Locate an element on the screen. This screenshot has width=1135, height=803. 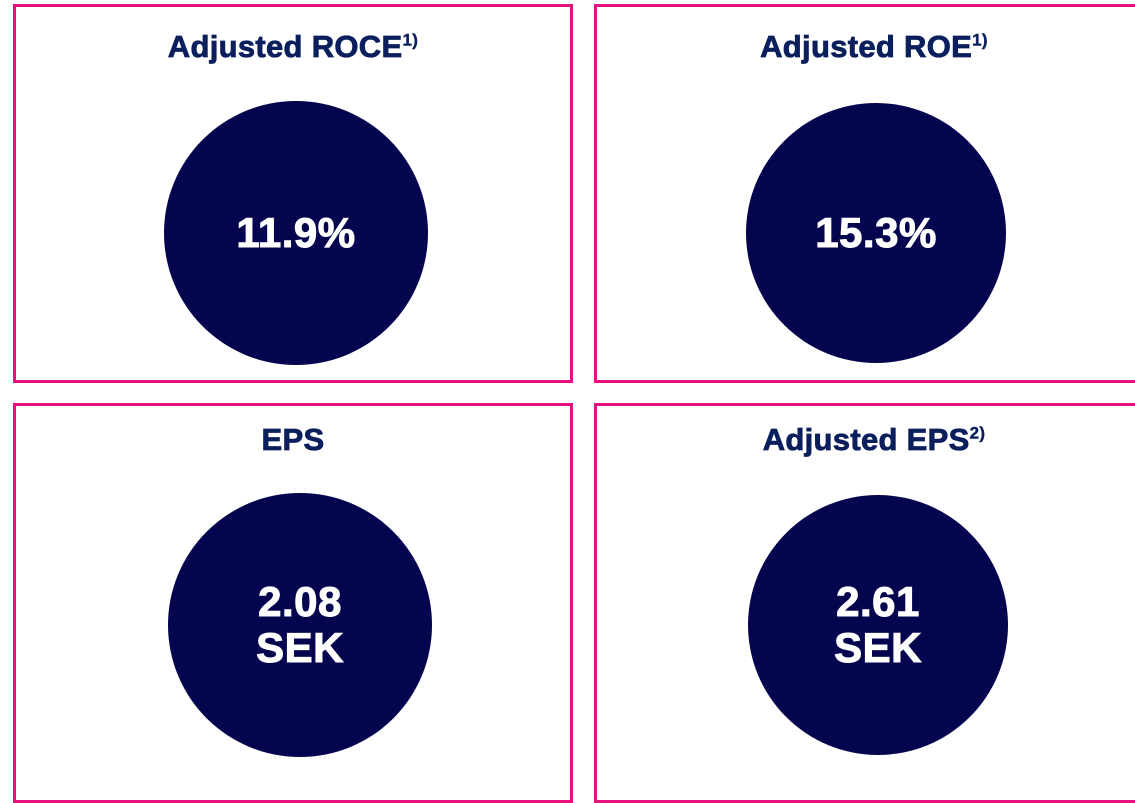
kpi-value: 11.9% is located at coordinates (296, 232).